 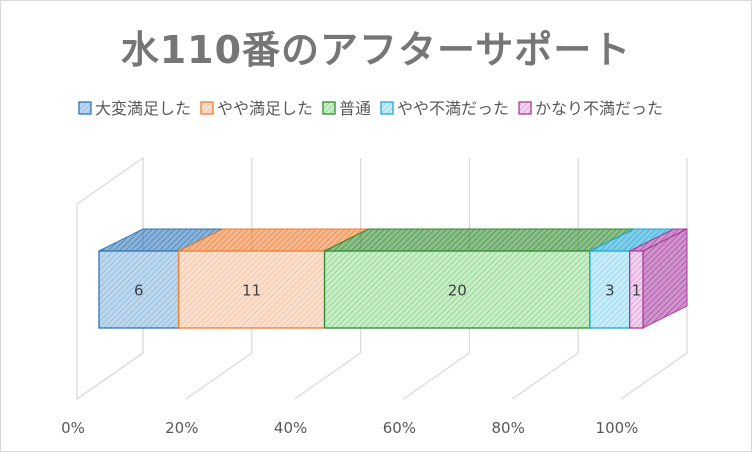 I want to click on legend-label: かなり不満だった, so click(x=599, y=108).